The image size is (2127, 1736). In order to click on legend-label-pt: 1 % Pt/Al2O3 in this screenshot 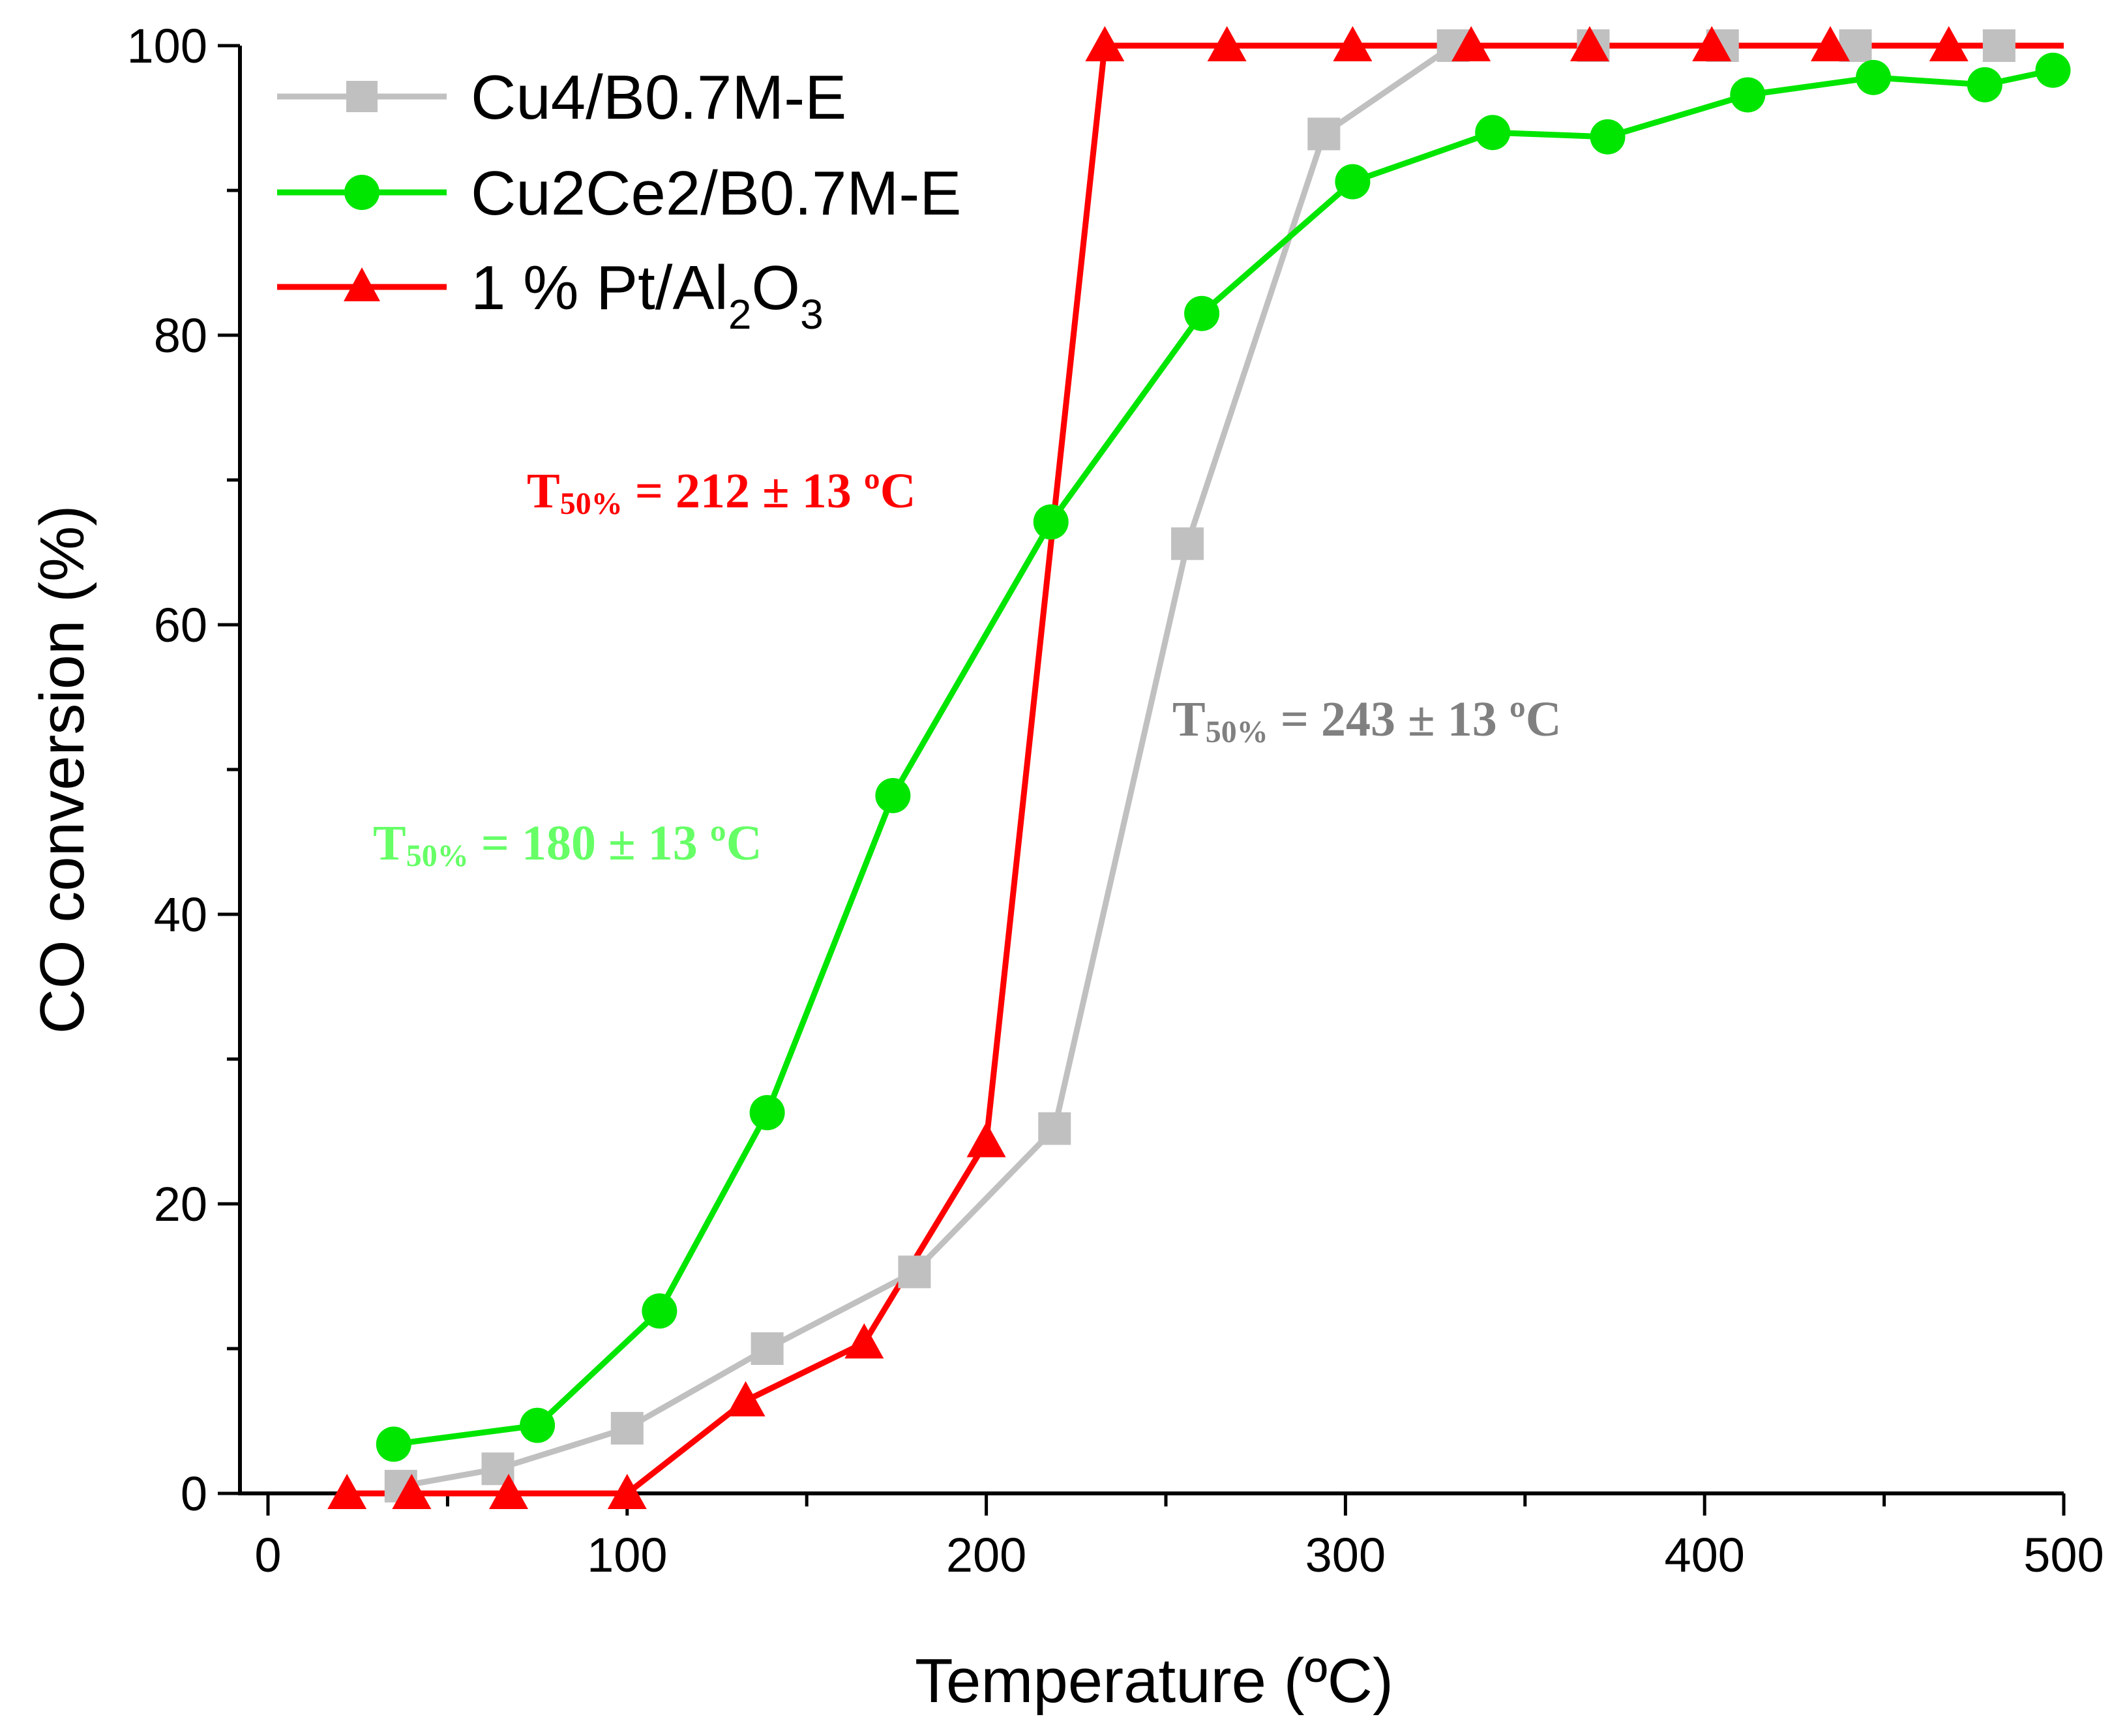, I will do `click(647, 295)`.